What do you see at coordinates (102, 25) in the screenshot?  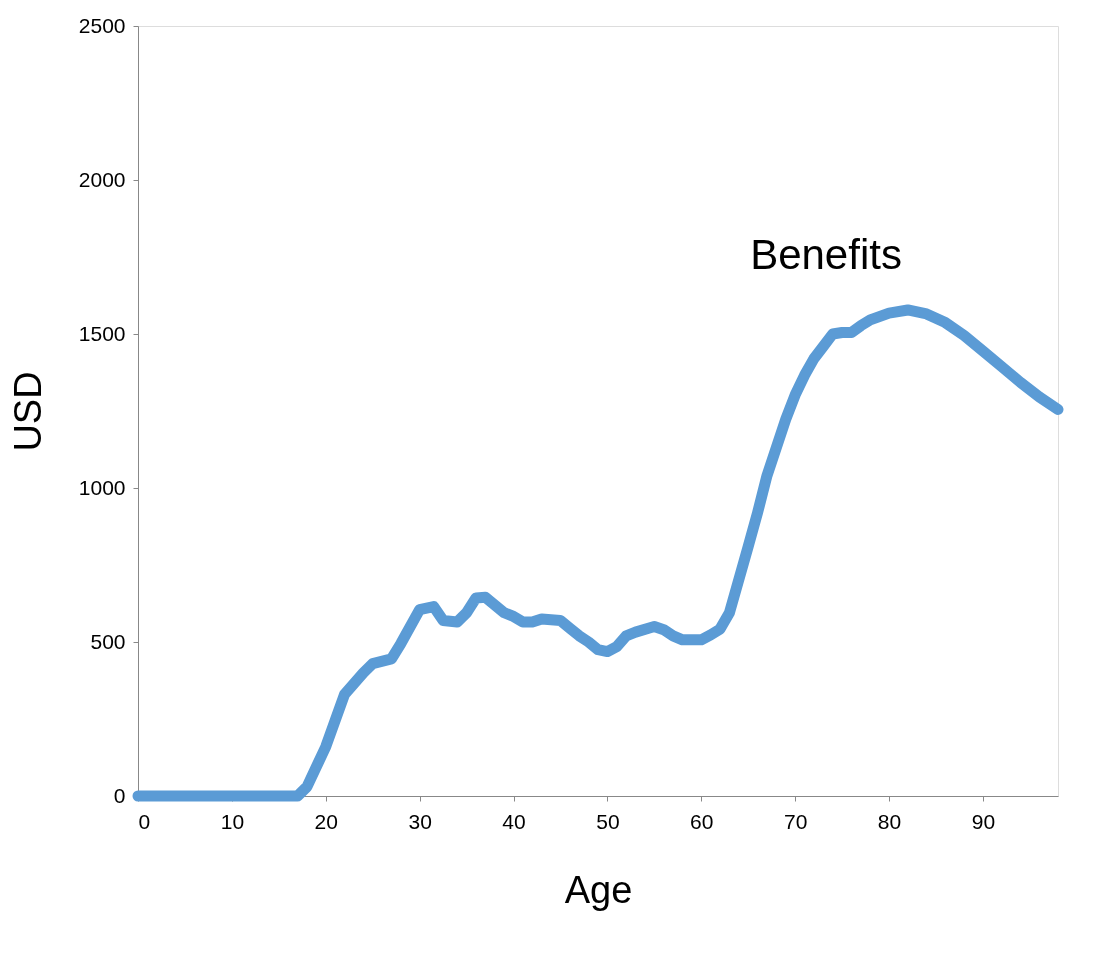 I see `y-tick-label: 2500` at bounding box center [102, 25].